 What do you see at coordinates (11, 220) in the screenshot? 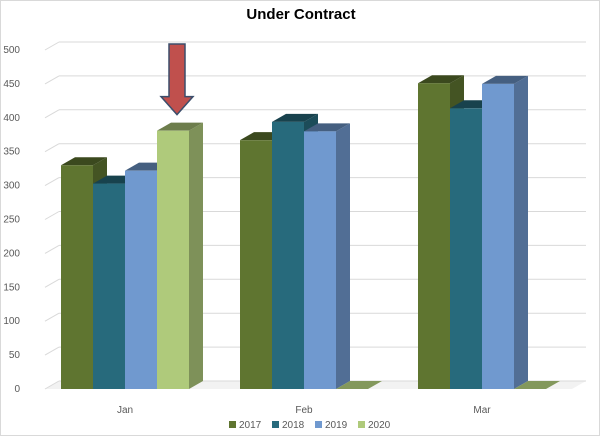
I see `y-tick-label: 250` at bounding box center [11, 220].